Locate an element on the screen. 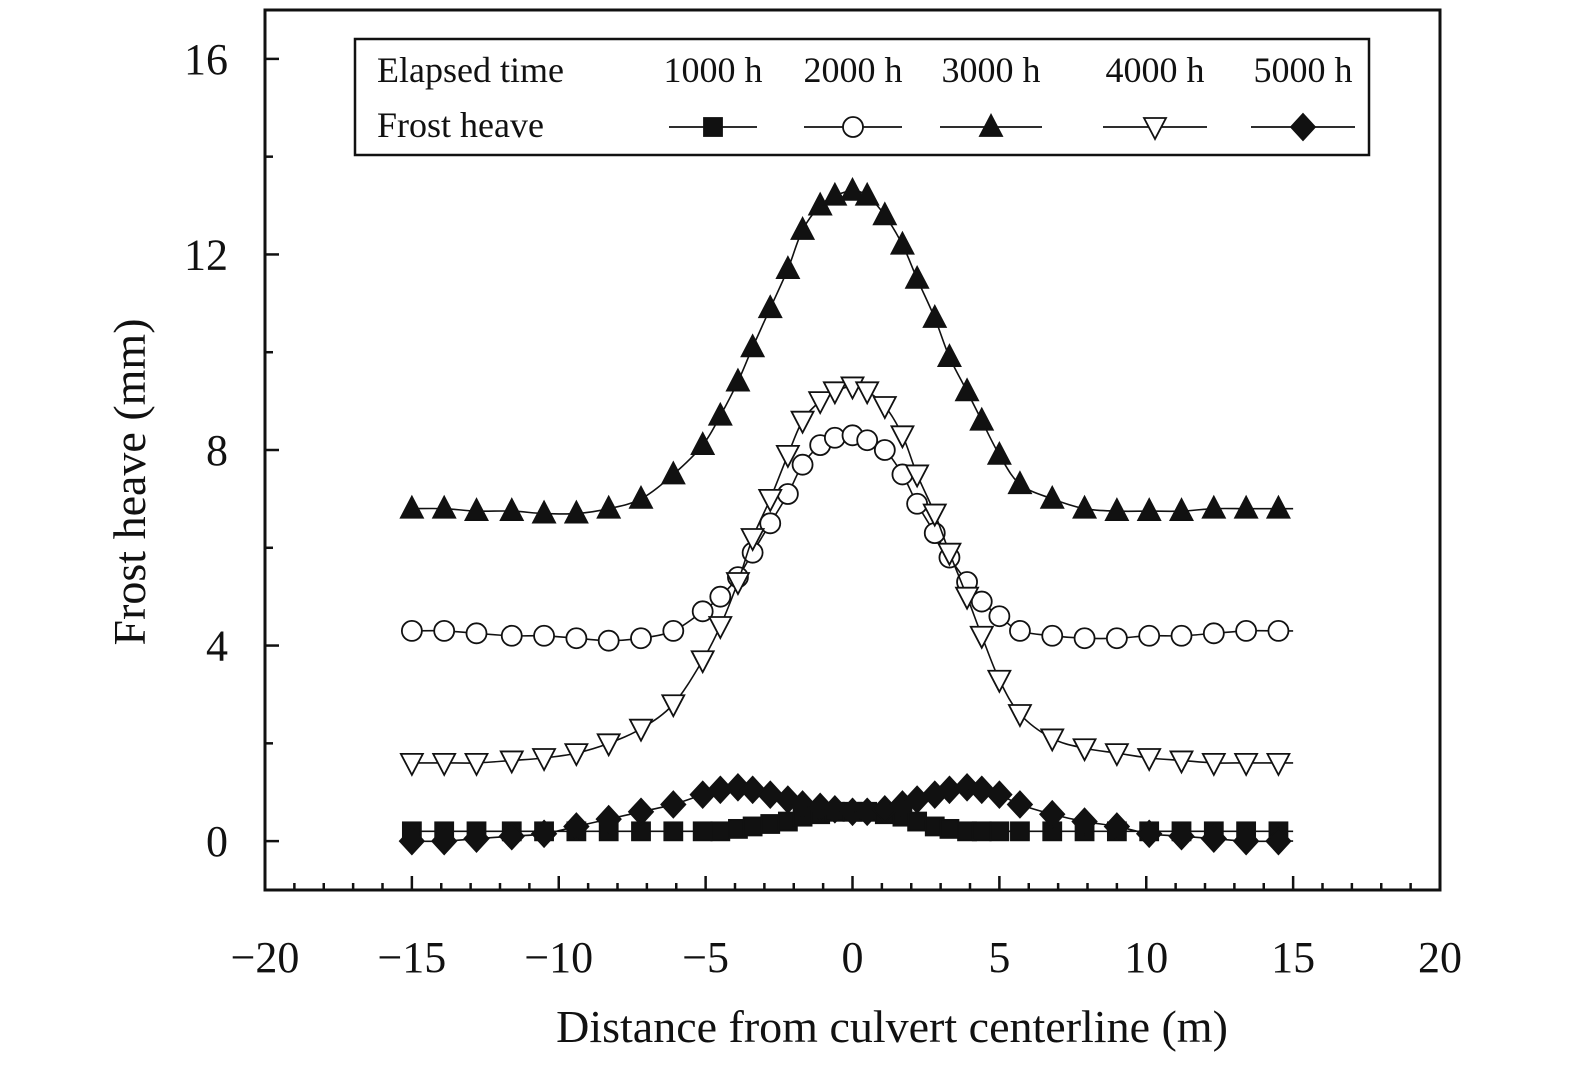 The height and width of the screenshot is (1069, 1576). x-tick-label: −5 is located at coordinates (705, 957).